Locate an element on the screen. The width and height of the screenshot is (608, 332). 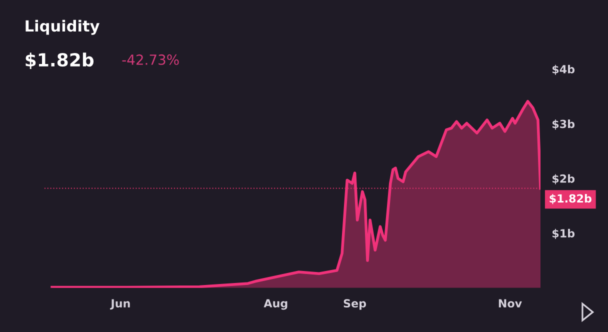
chart-subtitle: $1.82b is located at coordinates (60, 61).